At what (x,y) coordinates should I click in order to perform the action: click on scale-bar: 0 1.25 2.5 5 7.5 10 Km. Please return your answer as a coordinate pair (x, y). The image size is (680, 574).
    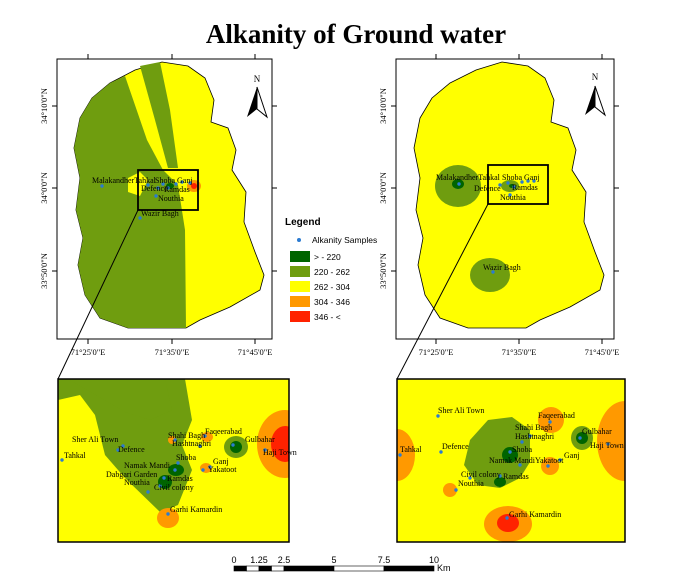
    Looking at the image, I should click on (340, 564).